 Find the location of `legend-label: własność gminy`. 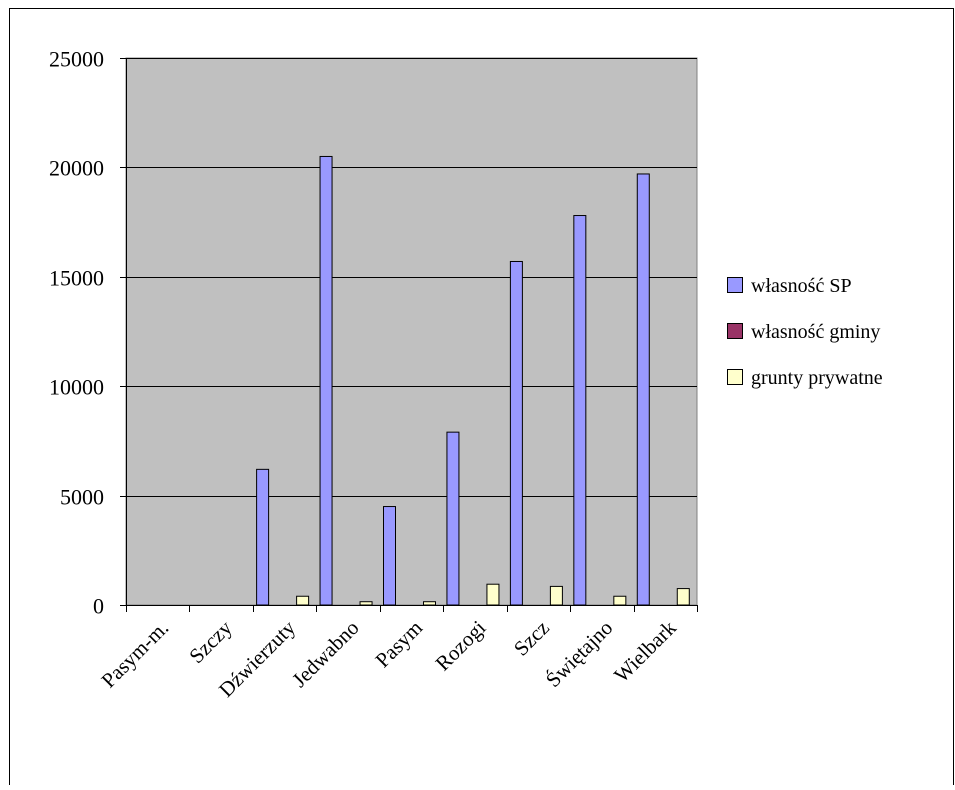

legend-label: własność gminy is located at coordinates (815, 332).